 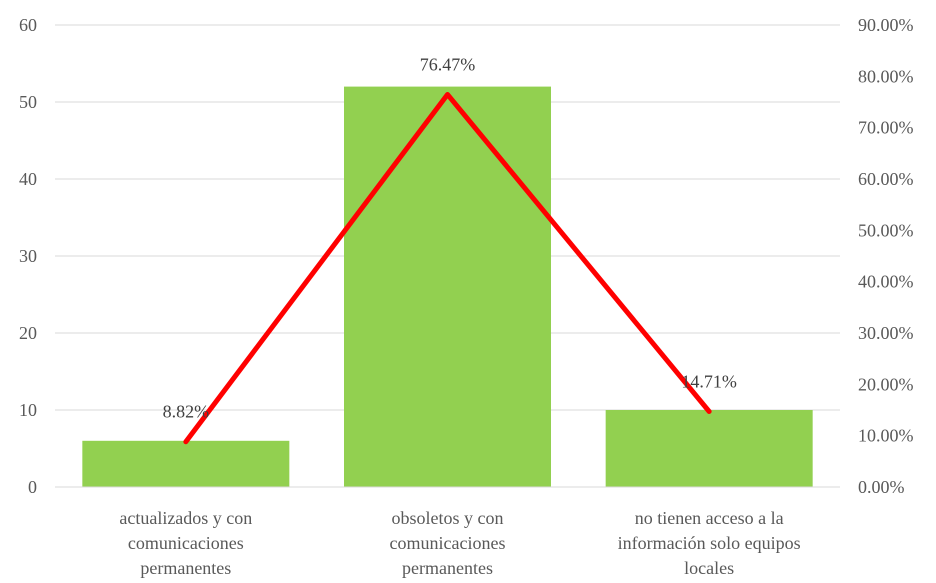 I want to click on data-label: 76.47%, so click(x=448, y=64).